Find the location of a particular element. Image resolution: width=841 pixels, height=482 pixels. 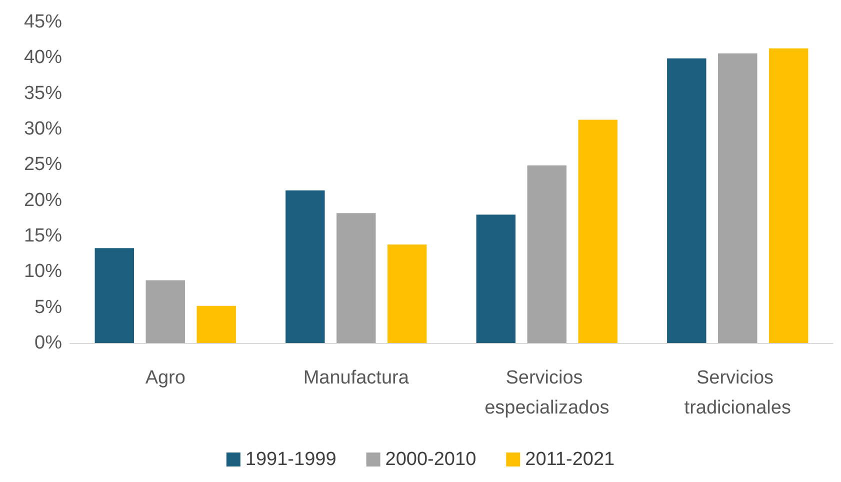

legend-label: 2011-2021 is located at coordinates (570, 459).